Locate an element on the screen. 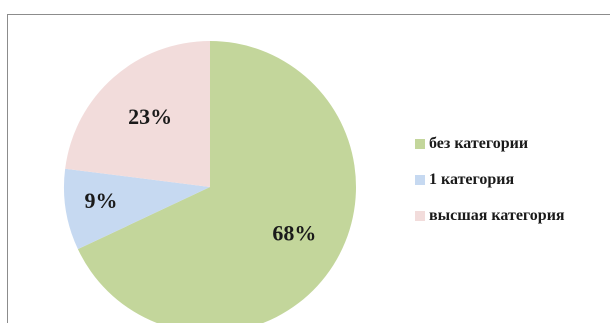 Image resolution: width=610 pixels, height=323 pixels. data-label-0: 68% is located at coordinates (294, 233).